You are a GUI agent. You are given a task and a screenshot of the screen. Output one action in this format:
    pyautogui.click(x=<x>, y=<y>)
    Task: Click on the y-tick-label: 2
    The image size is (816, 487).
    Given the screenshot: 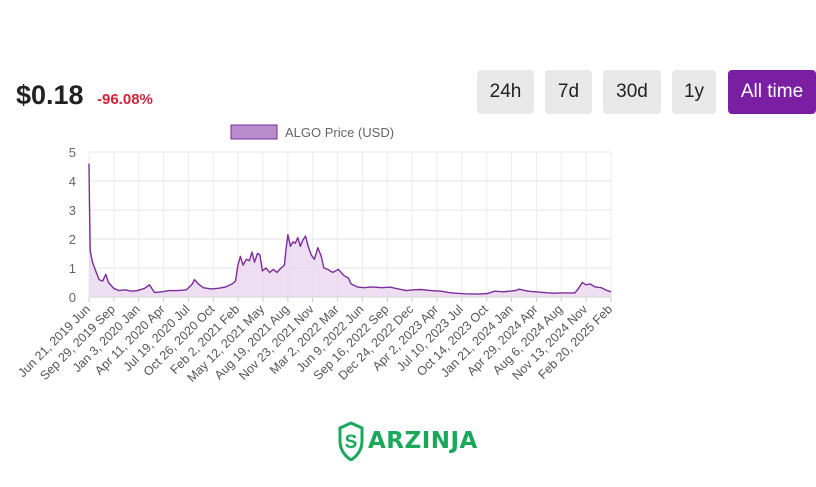 What is the action you would take?
    pyautogui.click(x=72, y=239)
    